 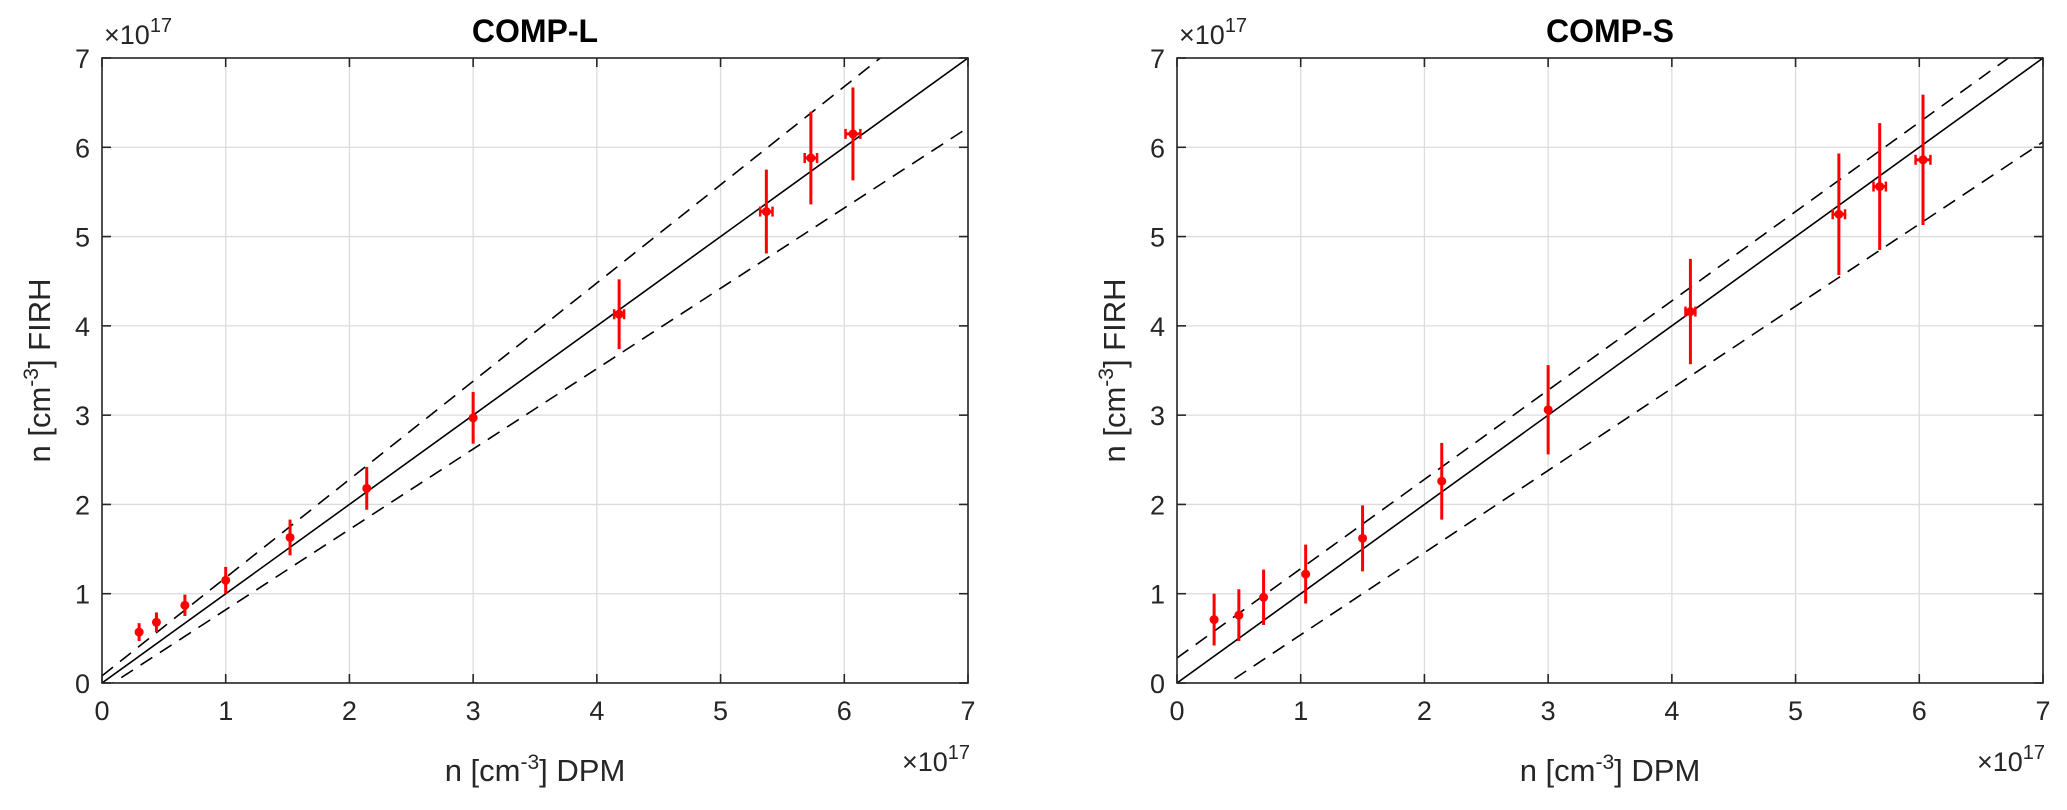 I want to click on y-tick-label: 6, so click(x=82, y=148).